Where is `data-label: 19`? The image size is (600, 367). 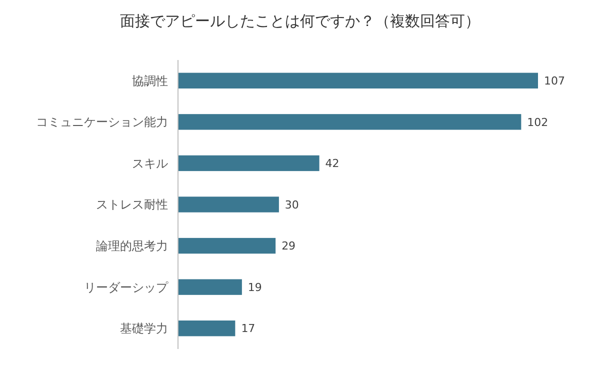
data-label: 19 is located at coordinates (255, 287).